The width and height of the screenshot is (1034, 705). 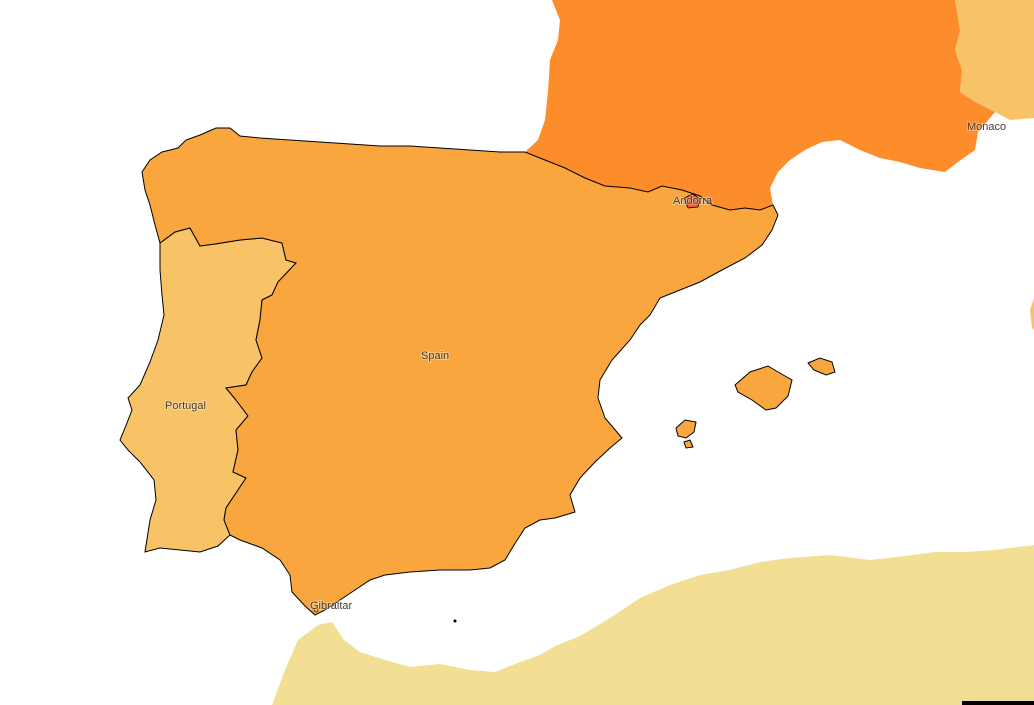 What do you see at coordinates (1032, 314) in the screenshot?
I see `sardinia-fragment` at bounding box center [1032, 314].